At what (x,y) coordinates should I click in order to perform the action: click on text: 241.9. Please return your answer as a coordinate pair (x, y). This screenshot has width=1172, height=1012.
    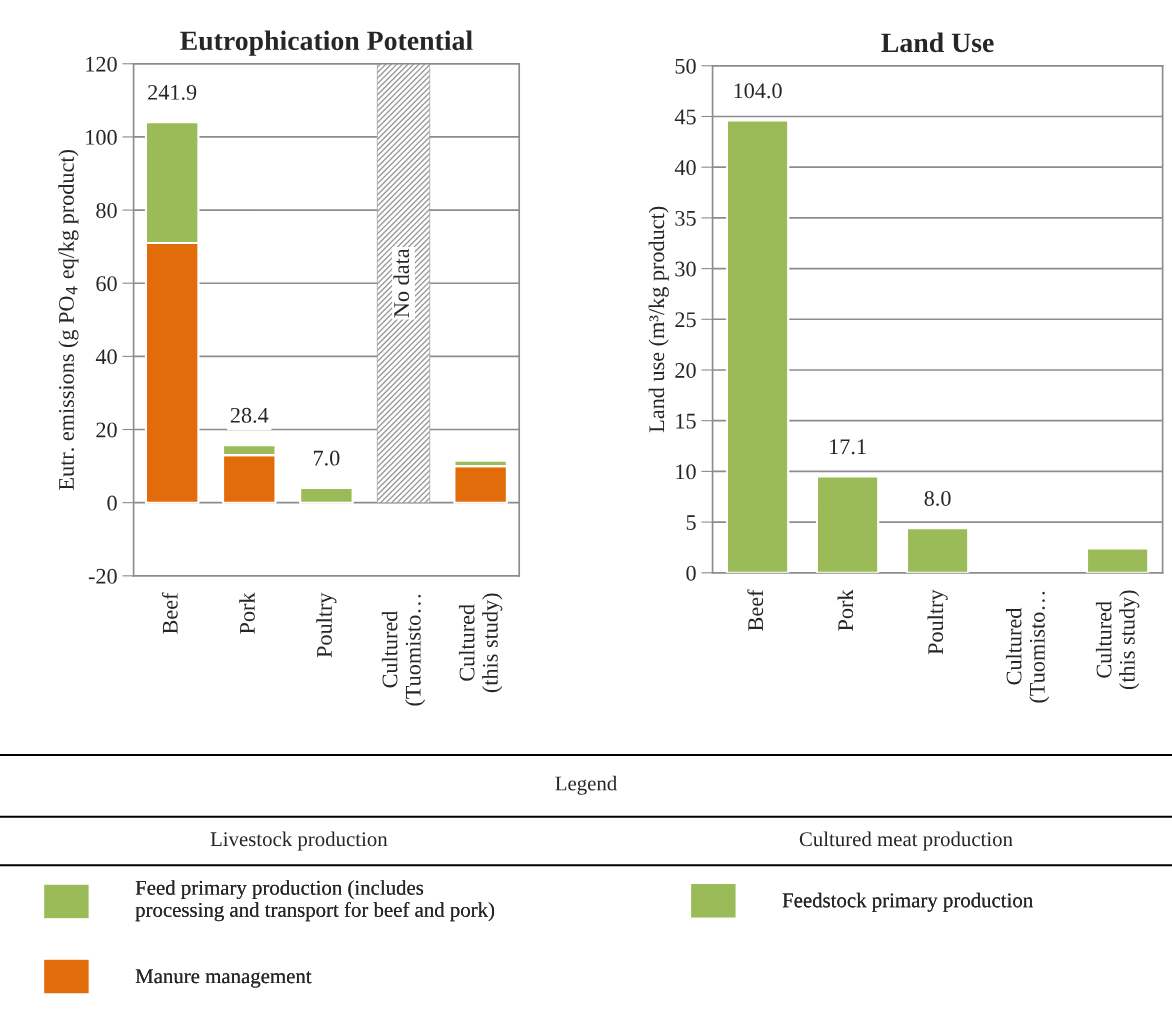
    Looking at the image, I should click on (172, 92).